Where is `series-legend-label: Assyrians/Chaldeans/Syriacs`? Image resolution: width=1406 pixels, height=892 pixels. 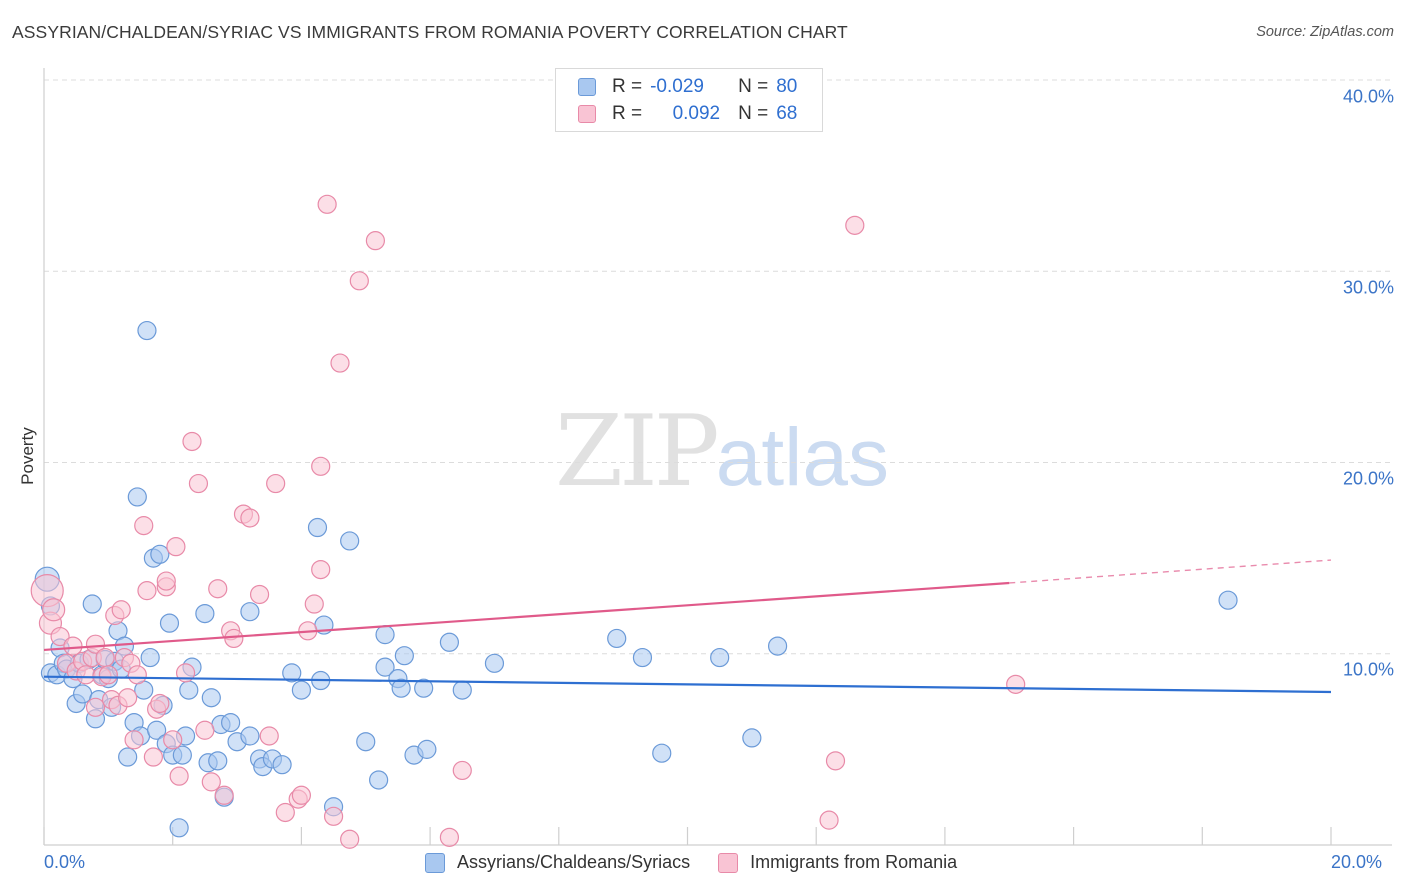
series-legend-label: Assyrians/Chaldeans/Syriacs is located at coordinates (574, 862).